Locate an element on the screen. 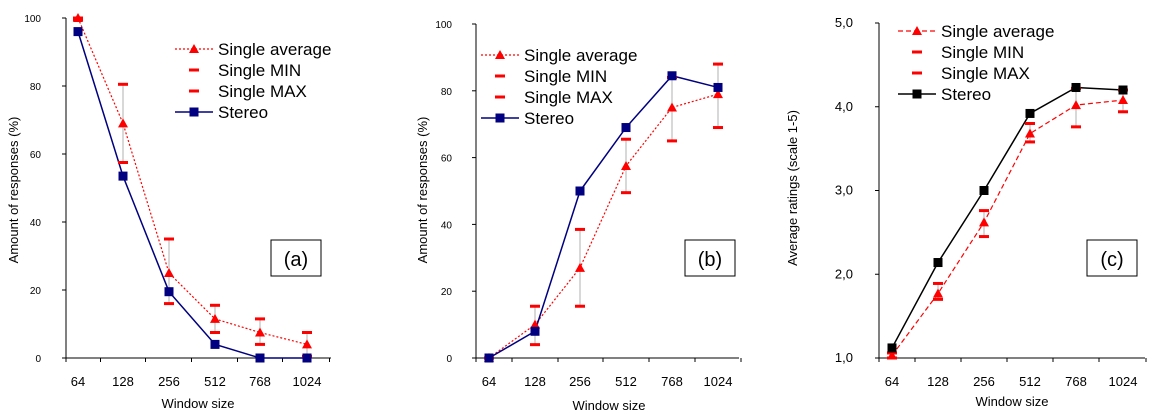 The image size is (1152, 414). y-tick-label: 5,0 is located at coordinates (844, 22).